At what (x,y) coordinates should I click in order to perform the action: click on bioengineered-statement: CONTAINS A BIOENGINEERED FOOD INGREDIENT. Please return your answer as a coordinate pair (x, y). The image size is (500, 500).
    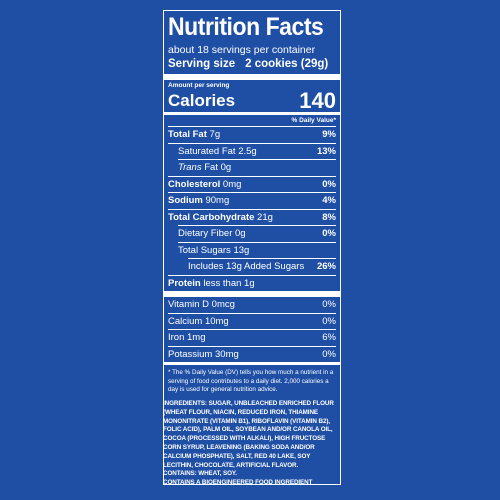
    Looking at the image, I should click on (238, 483).